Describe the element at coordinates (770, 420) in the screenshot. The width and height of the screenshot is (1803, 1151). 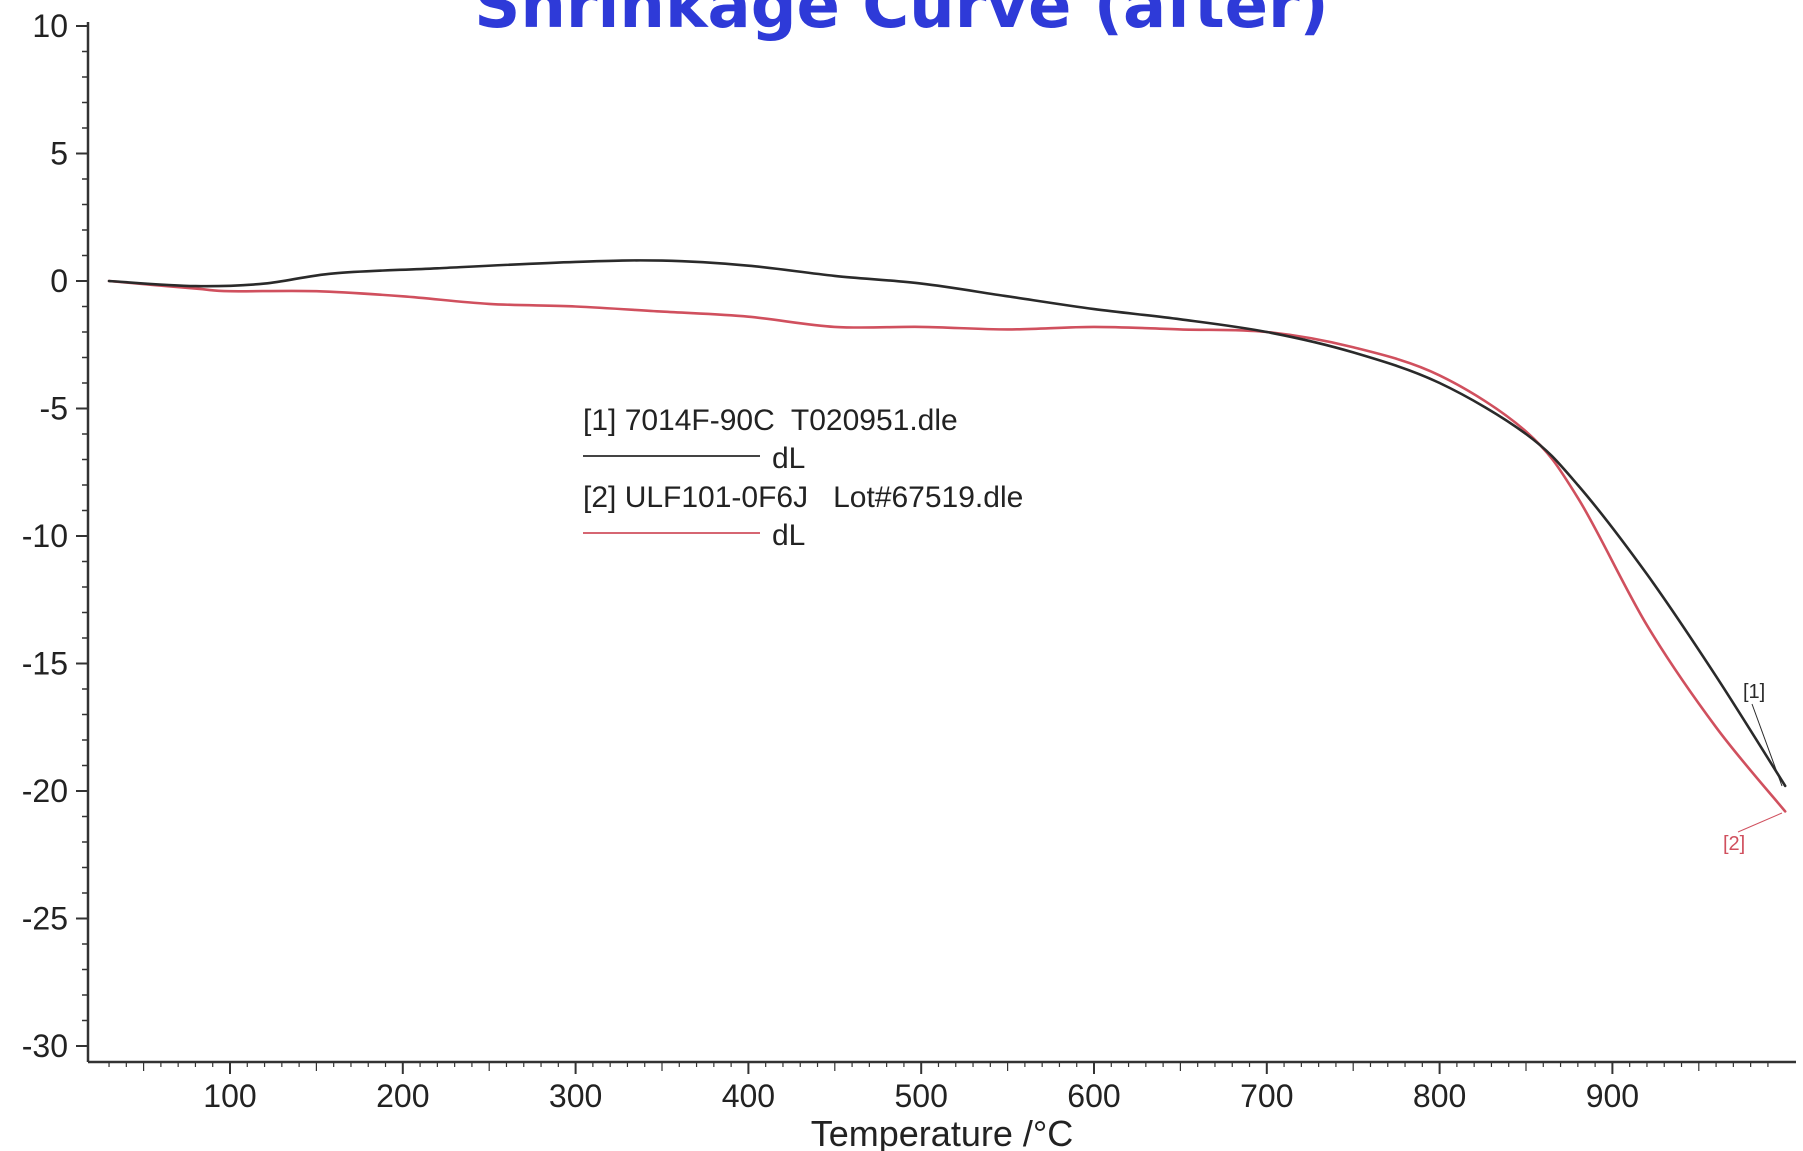
I see `legend-entry-1-title: [1] 7014F-90C T020951.dle` at that location.